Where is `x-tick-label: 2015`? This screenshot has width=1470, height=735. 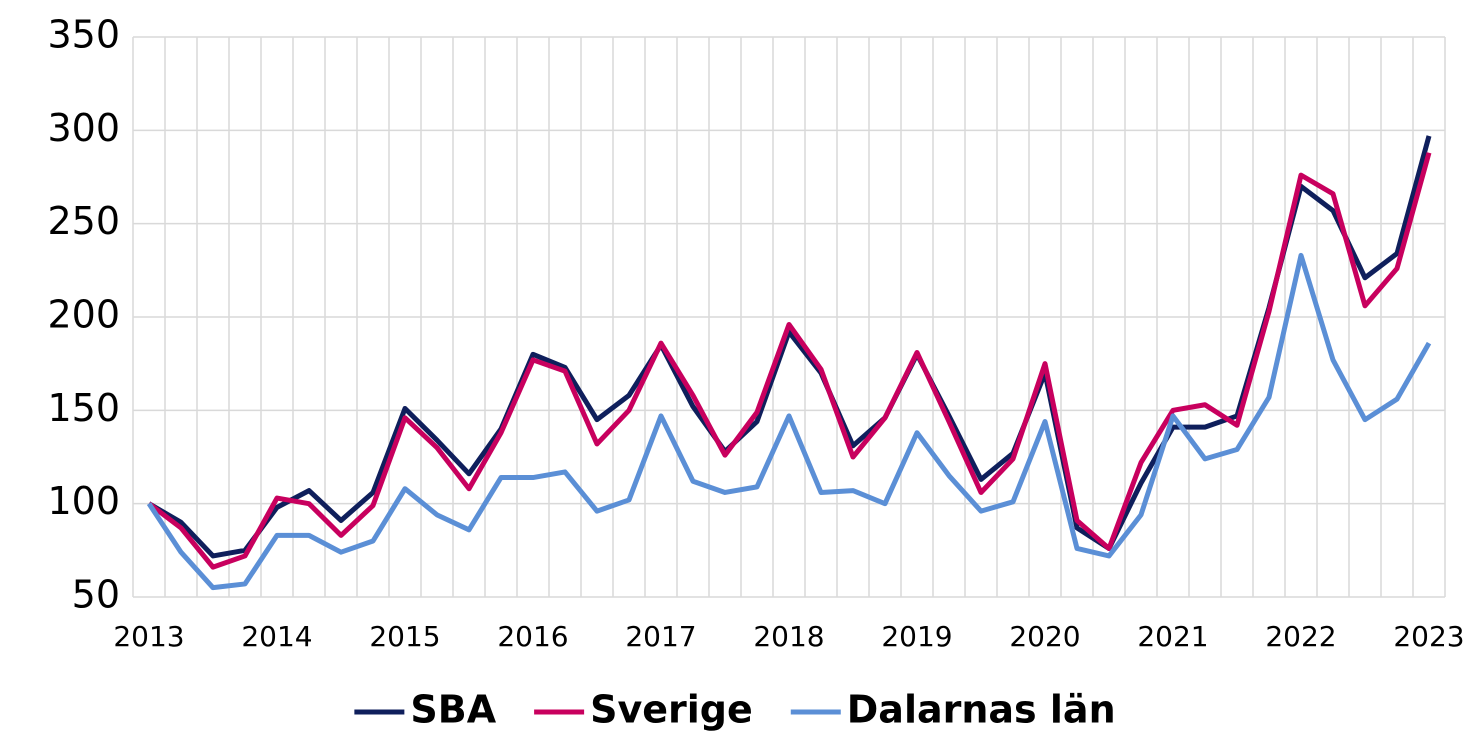
x-tick-label: 2015 is located at coordinates (404, 636).